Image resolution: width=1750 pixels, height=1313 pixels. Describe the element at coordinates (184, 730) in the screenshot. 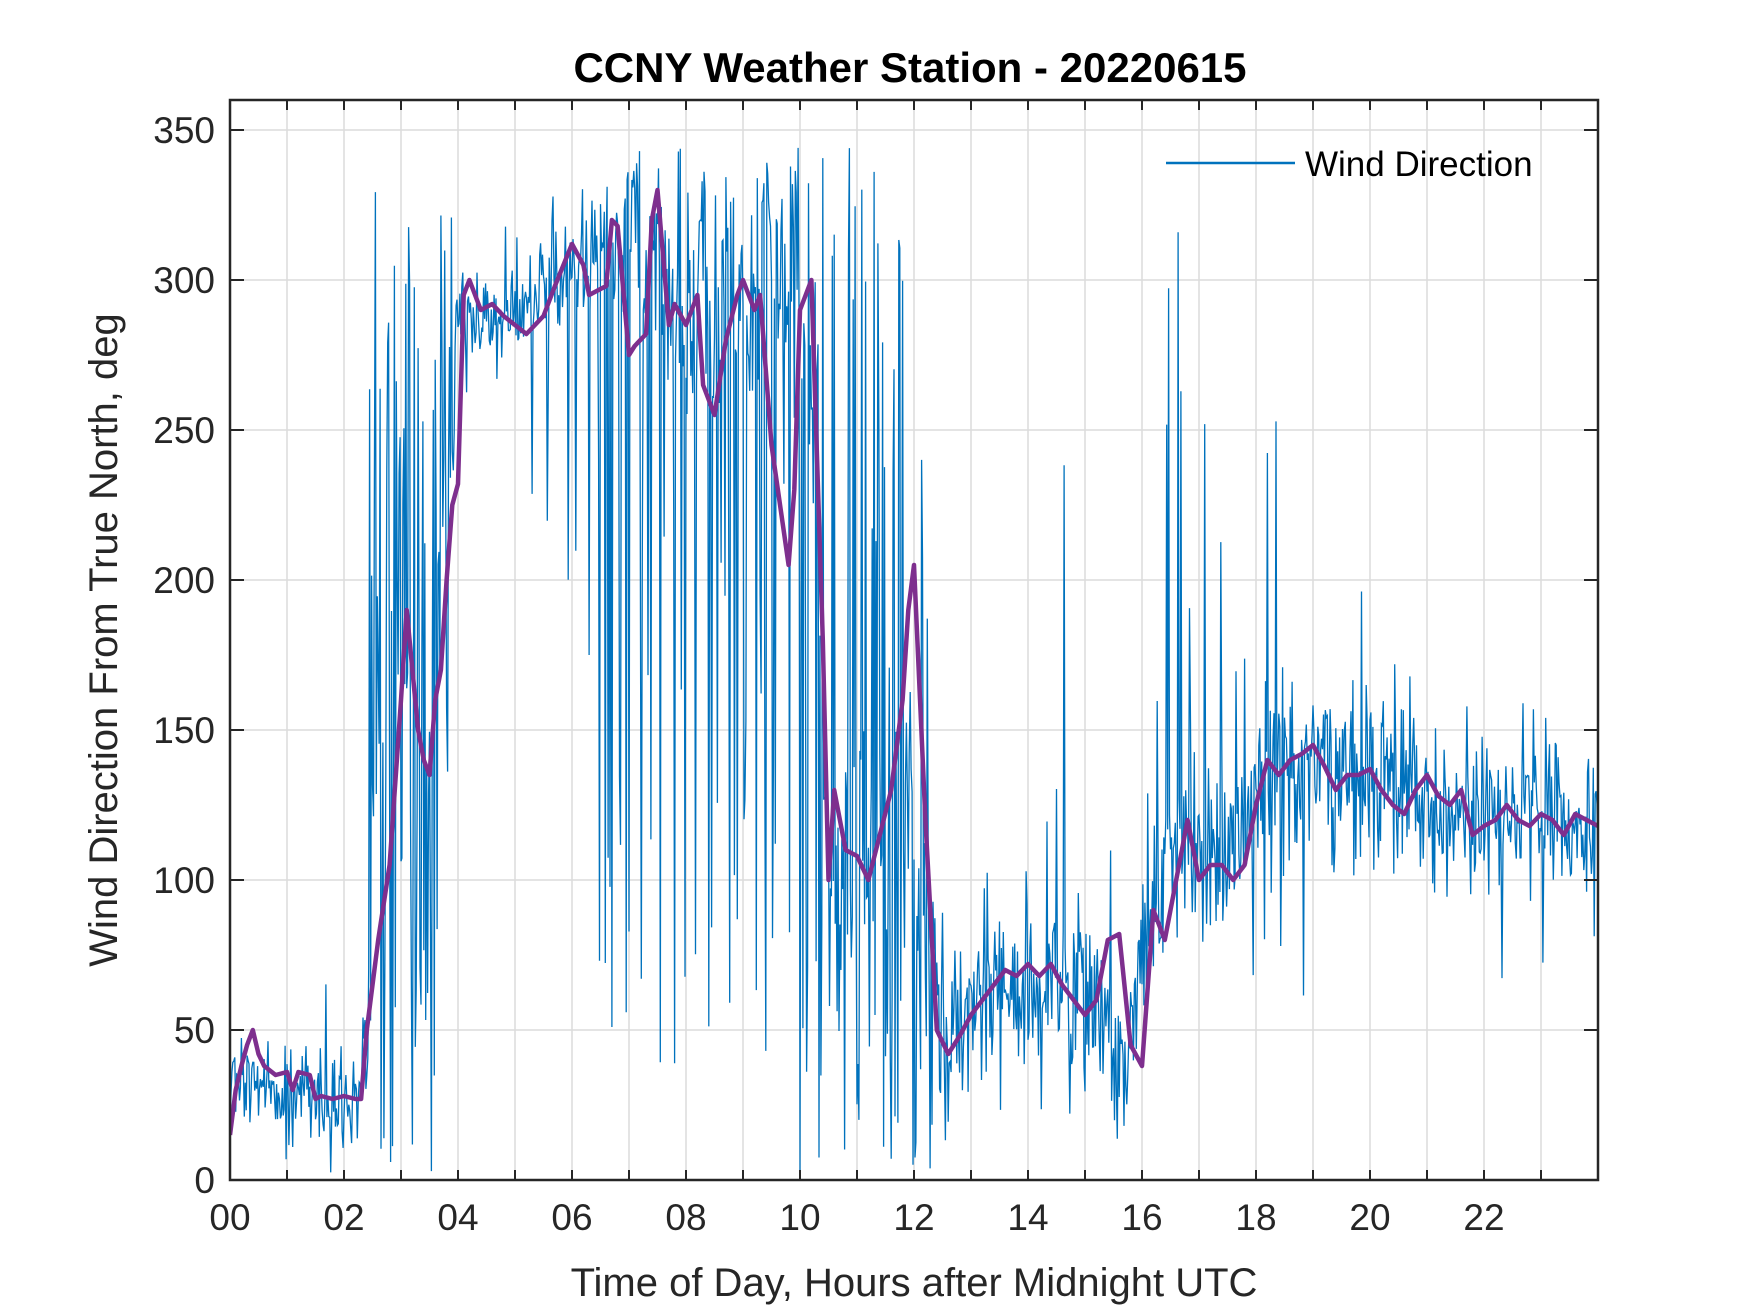

I see `y-tick-label-150: 150` at that location.